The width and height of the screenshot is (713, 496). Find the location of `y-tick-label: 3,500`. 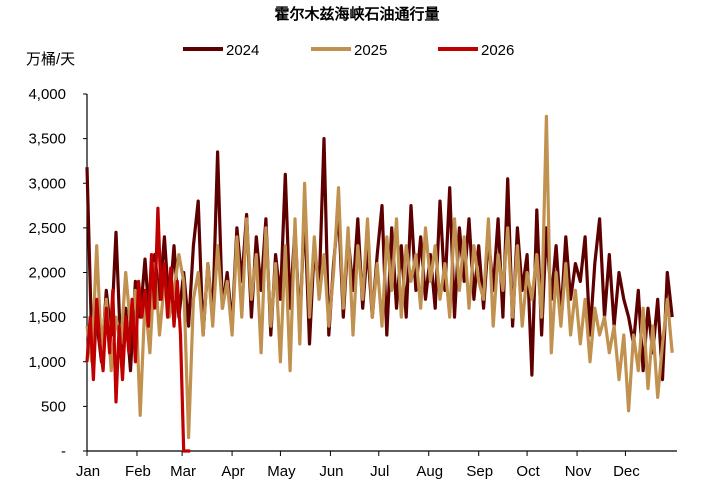

y-tick-label: 3,500 is located at coordinates (47, 139).